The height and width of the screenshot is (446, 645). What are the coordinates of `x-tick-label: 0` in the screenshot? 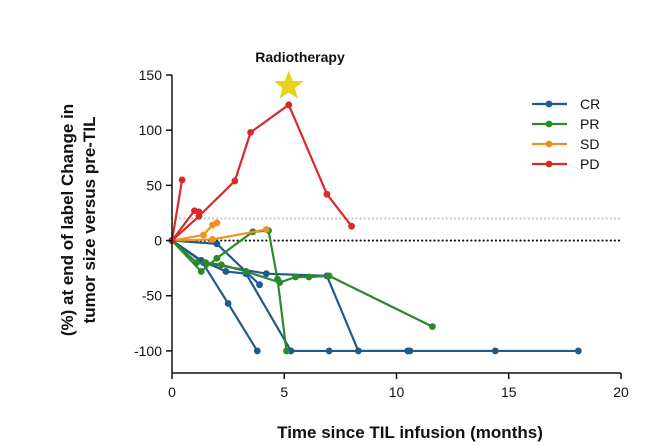 It's located at (172, 392).